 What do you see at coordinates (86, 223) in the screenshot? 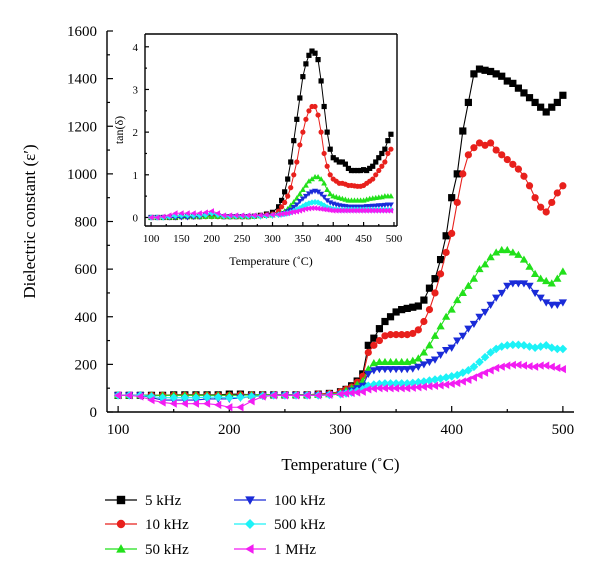
I see `main-y-tick-label: 800` at bounding box center [86, 223].